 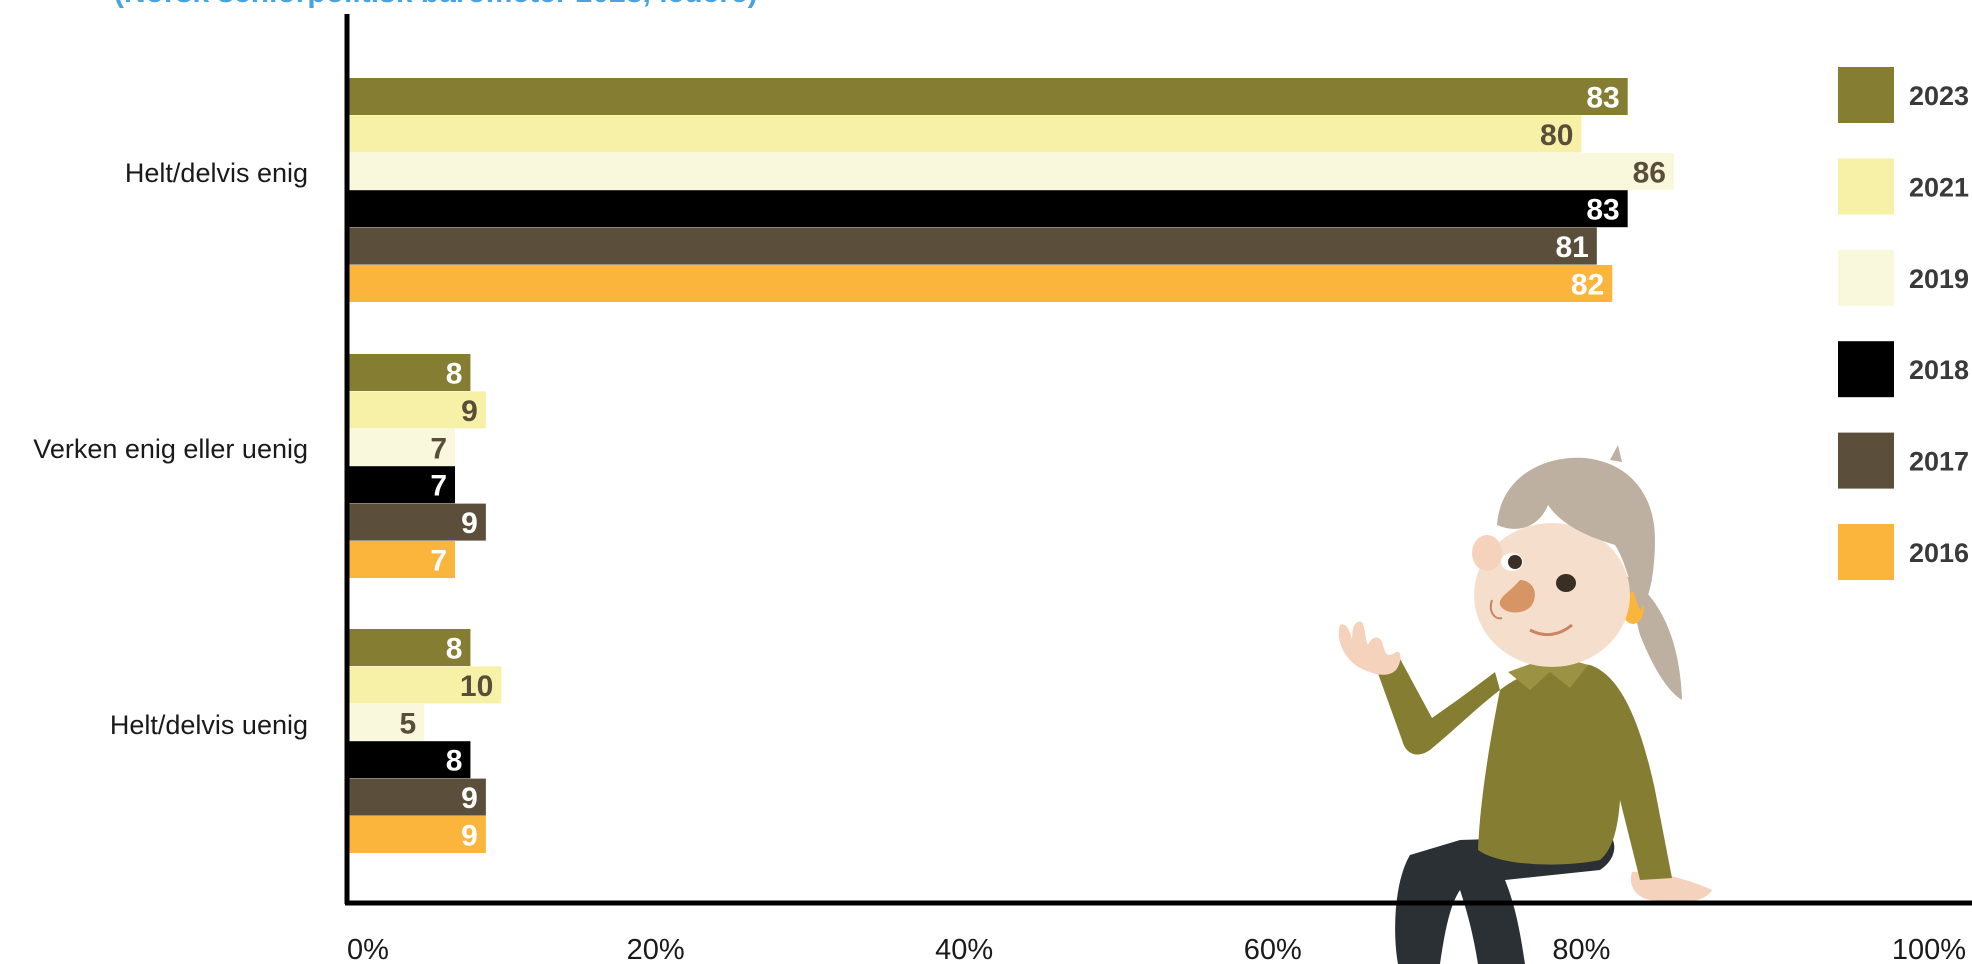 What do you see at coordinates (987, 209) in the screenshot?
I see `bar-helt-delvis-enig-2018` at bounding box center [987, 209].